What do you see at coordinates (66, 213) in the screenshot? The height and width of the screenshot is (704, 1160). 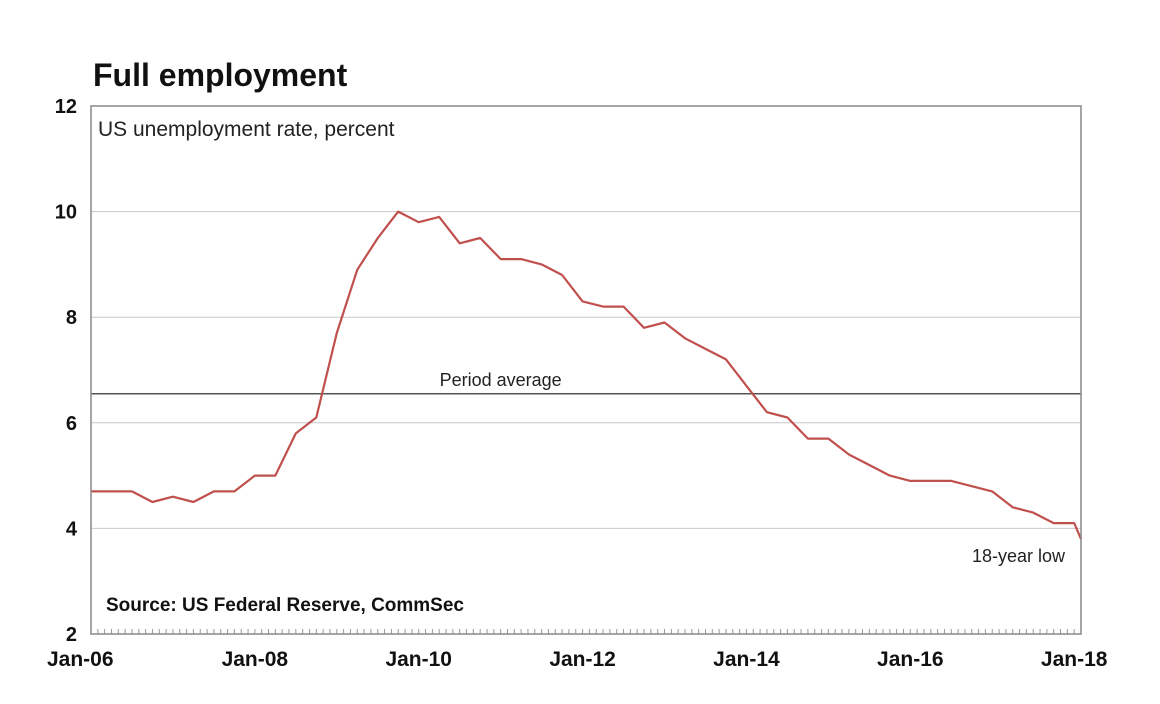 I see `y-tick-label: 10` at bounding box center [66, 213].